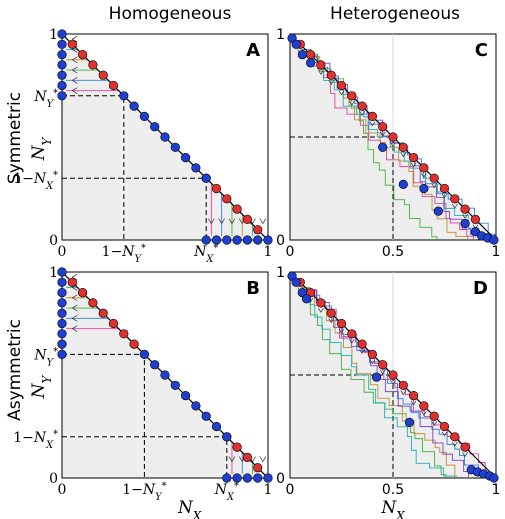 Image resolution: width=505 pixels, height=519 pixels. Describe the element at coordinates (35, 181) in the screenshot. I see `y-tick-label: 1−NX*` at that location.